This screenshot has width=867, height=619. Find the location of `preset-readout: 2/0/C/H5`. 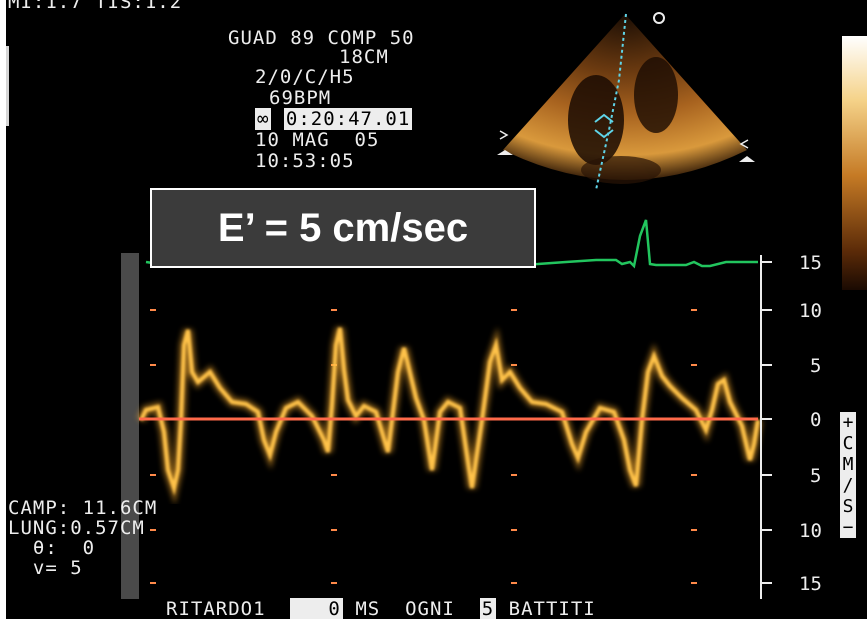

preset-readout: 2/0/C/H5 is located at coordinates (305, 77).